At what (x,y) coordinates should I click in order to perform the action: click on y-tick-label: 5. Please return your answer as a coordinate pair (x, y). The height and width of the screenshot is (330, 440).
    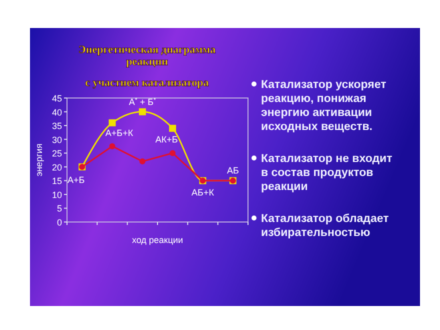
    Looking at the image, I should click on (59, 209).